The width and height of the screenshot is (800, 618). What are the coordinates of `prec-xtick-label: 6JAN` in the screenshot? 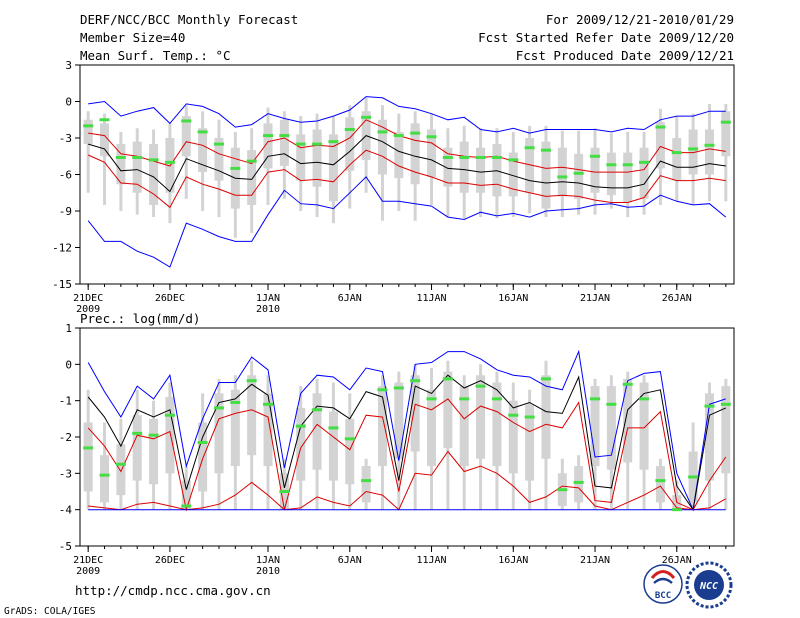 It's located at (350, 560).